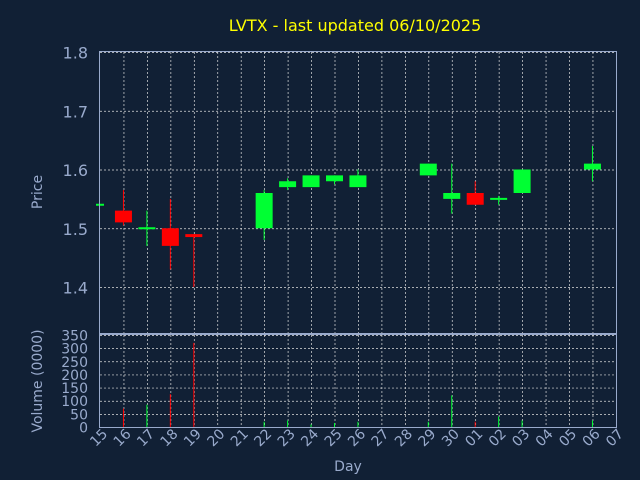  I want to click on x-tick-label: 03, so click(521, 438).